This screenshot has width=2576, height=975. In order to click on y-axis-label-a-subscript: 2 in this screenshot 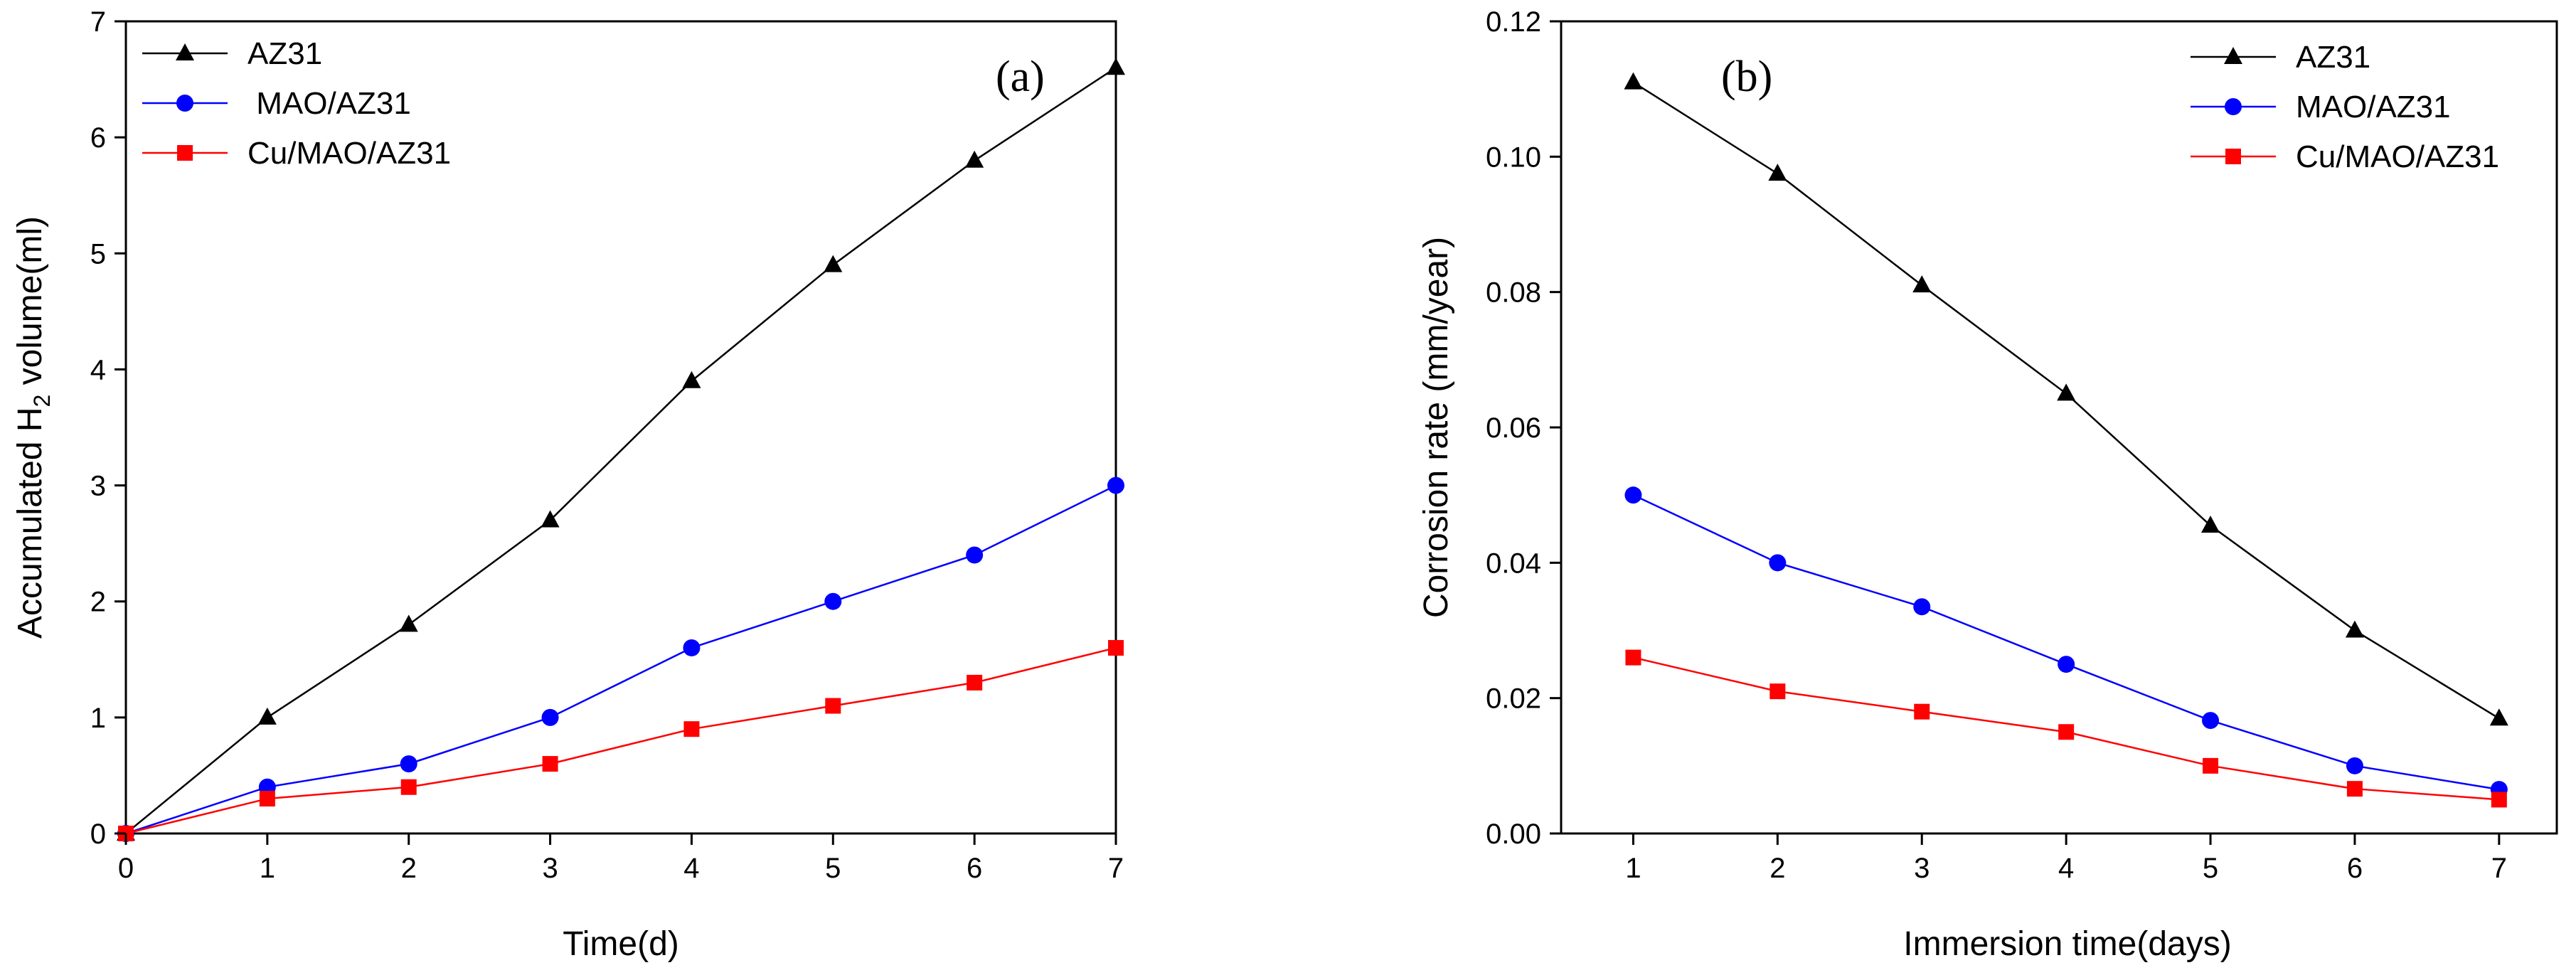, I will do `click(42, 401)`.